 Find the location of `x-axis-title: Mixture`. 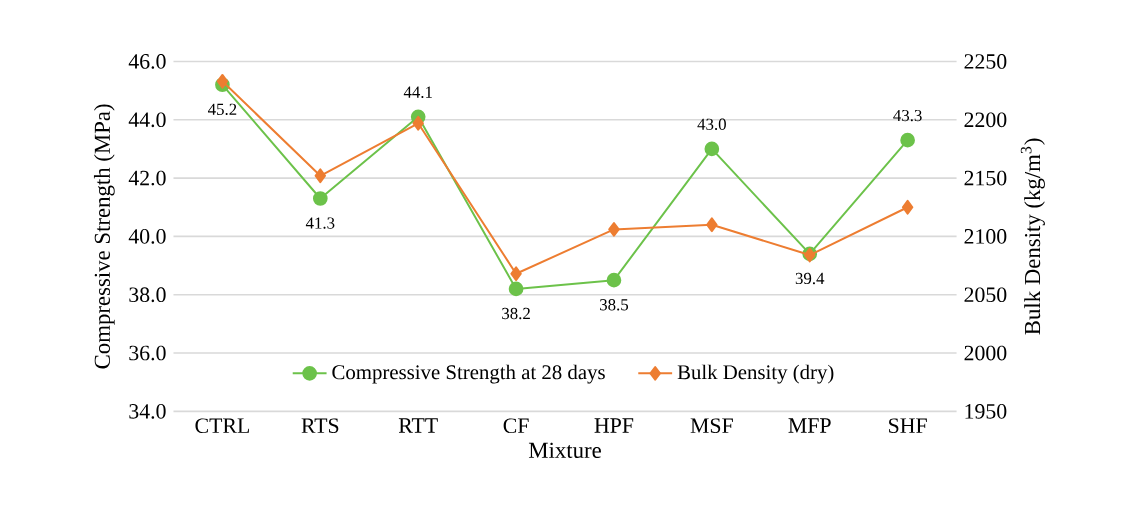

x-axis-title: Mixture is located at coordinates (564, 450).